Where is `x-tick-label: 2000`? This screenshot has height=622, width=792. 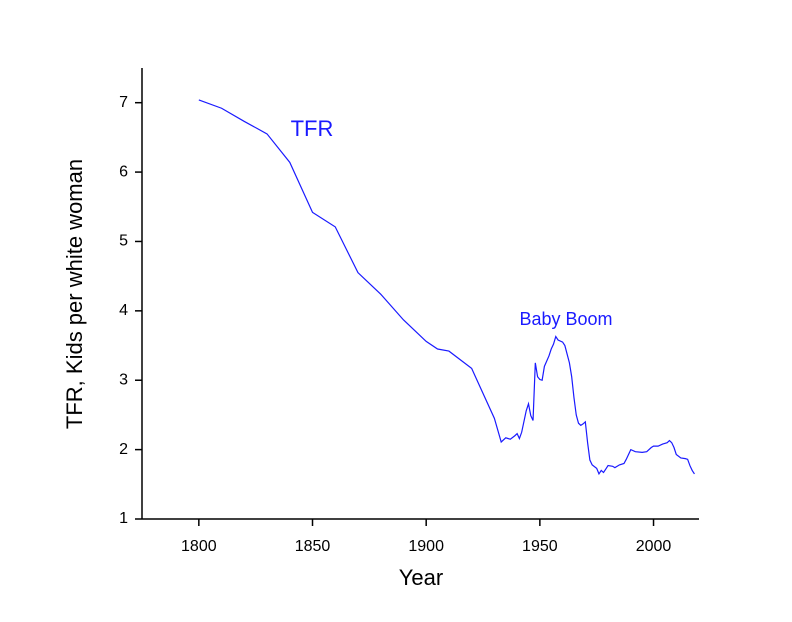
x-tick-label: 2000 is located at coordinates (654, 546).